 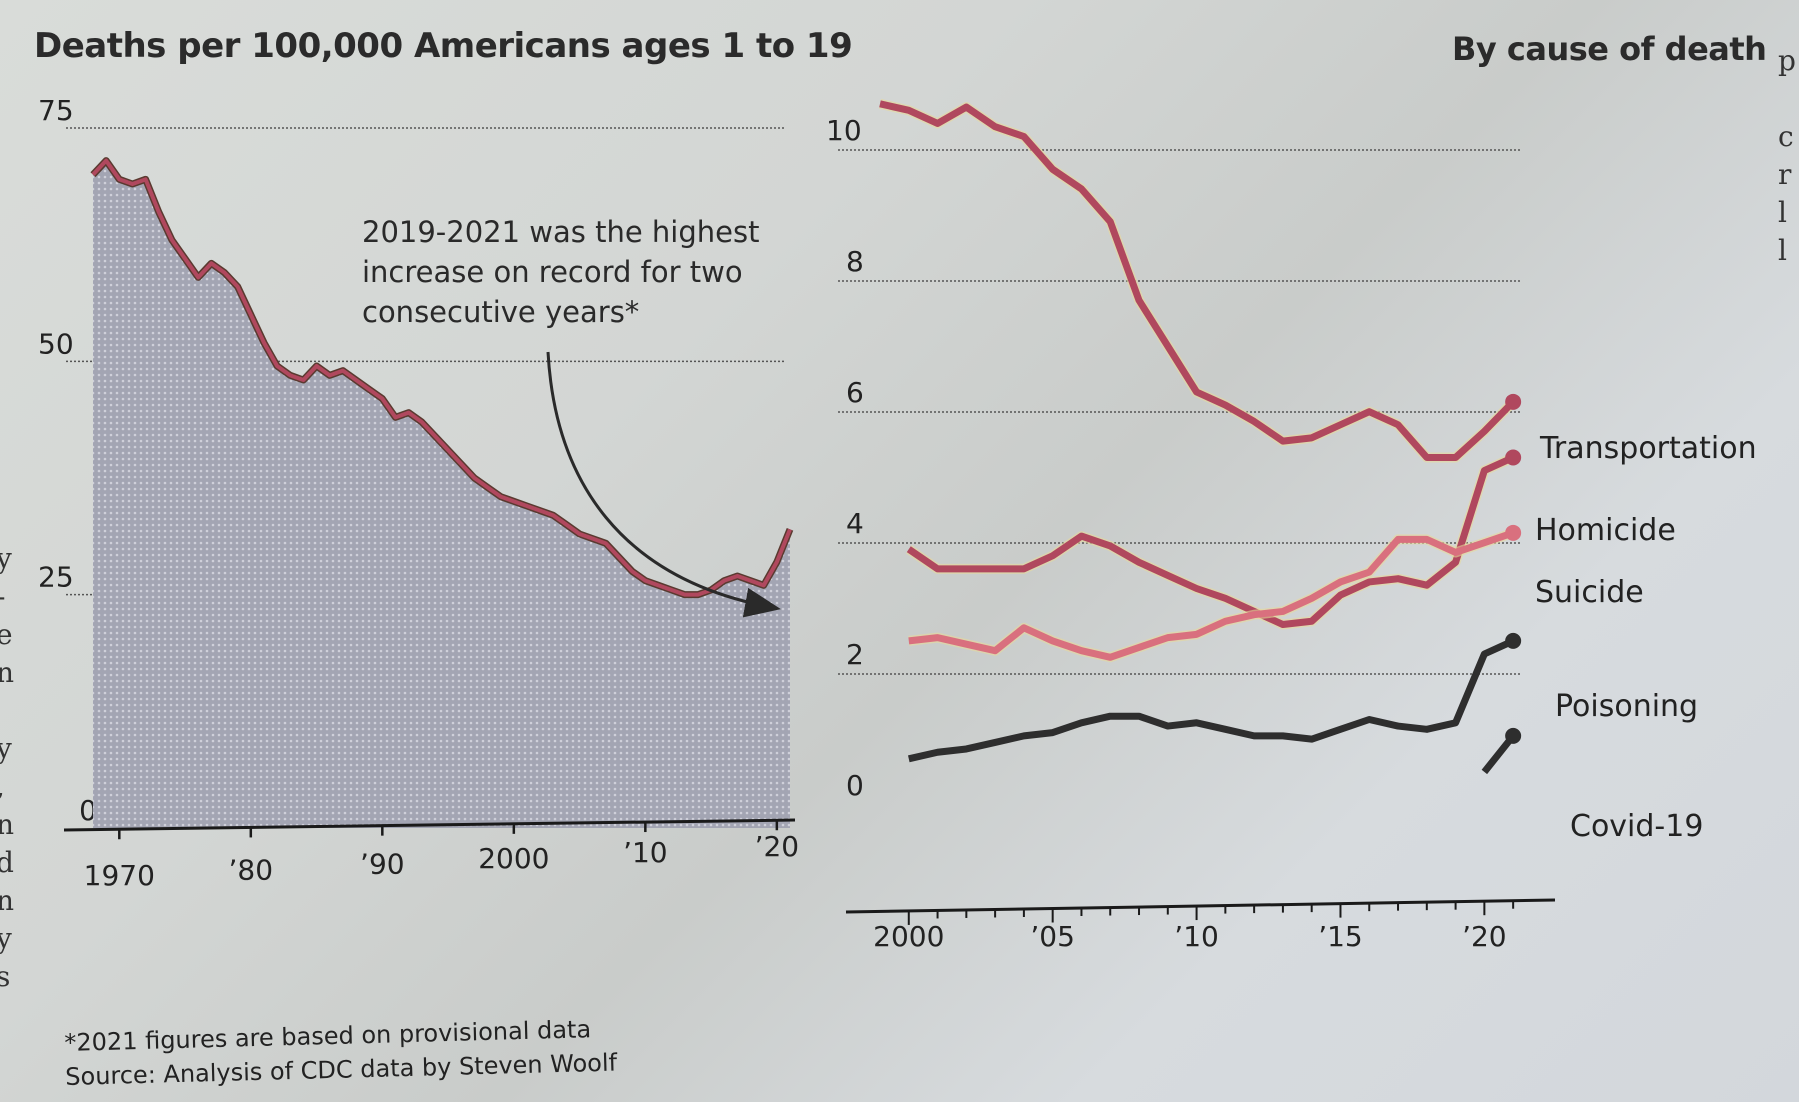 I want to click on annotation-arrow, so click(x=663, y=484).